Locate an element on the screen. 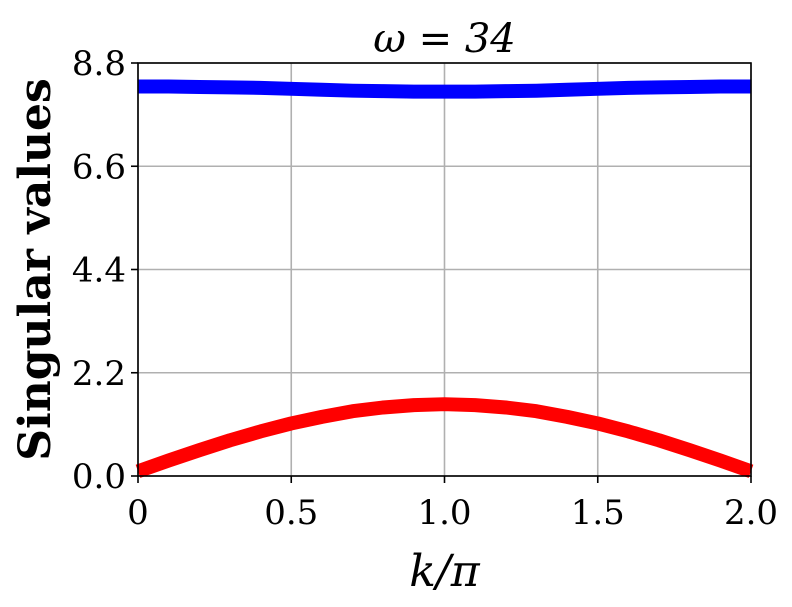 The height and width of the screenshot is (607, 792). y-axis-label: Singular values is located at coordinates (35, 269).